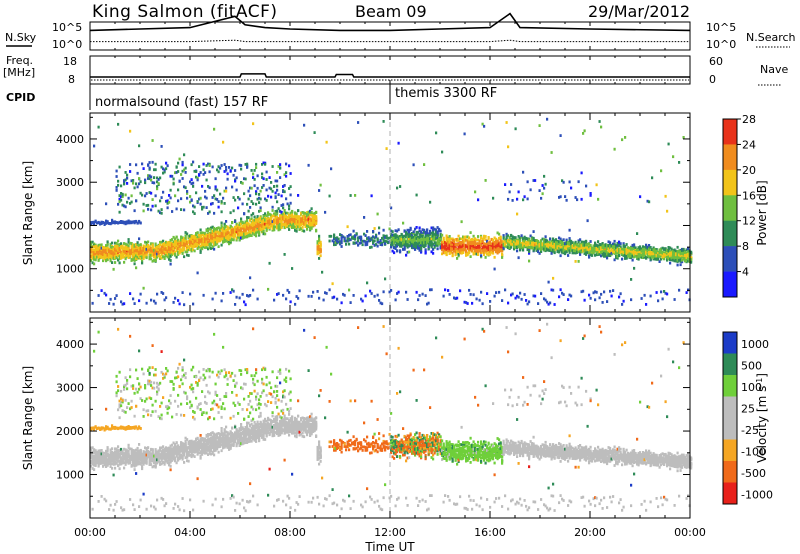  What do you see at coordinates (390, 36) in the screenshot?
I see `noise-panel-ticks` at bounding box center [390, 36].